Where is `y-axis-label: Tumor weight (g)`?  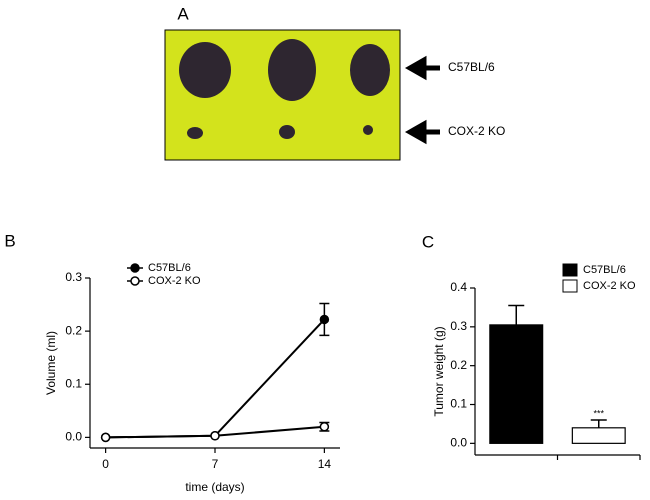
y-axis-label: Tumor weight (g) is located at coordinates (439, 371).